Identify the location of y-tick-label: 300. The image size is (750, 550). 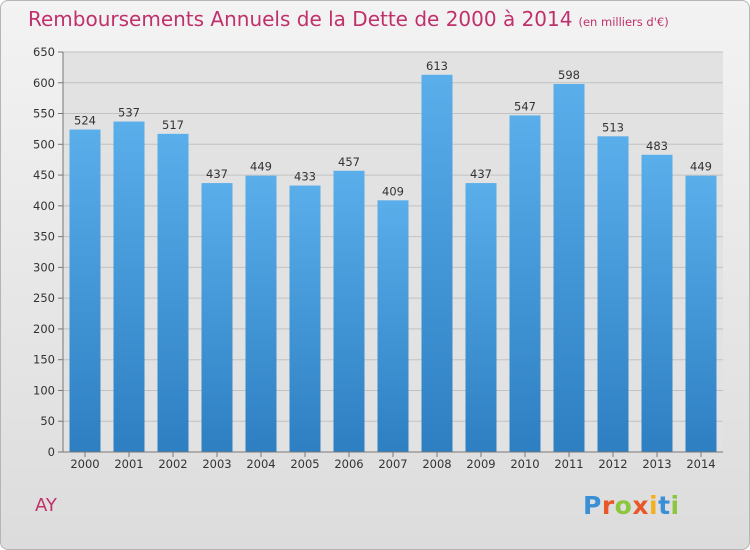
(44, 267).